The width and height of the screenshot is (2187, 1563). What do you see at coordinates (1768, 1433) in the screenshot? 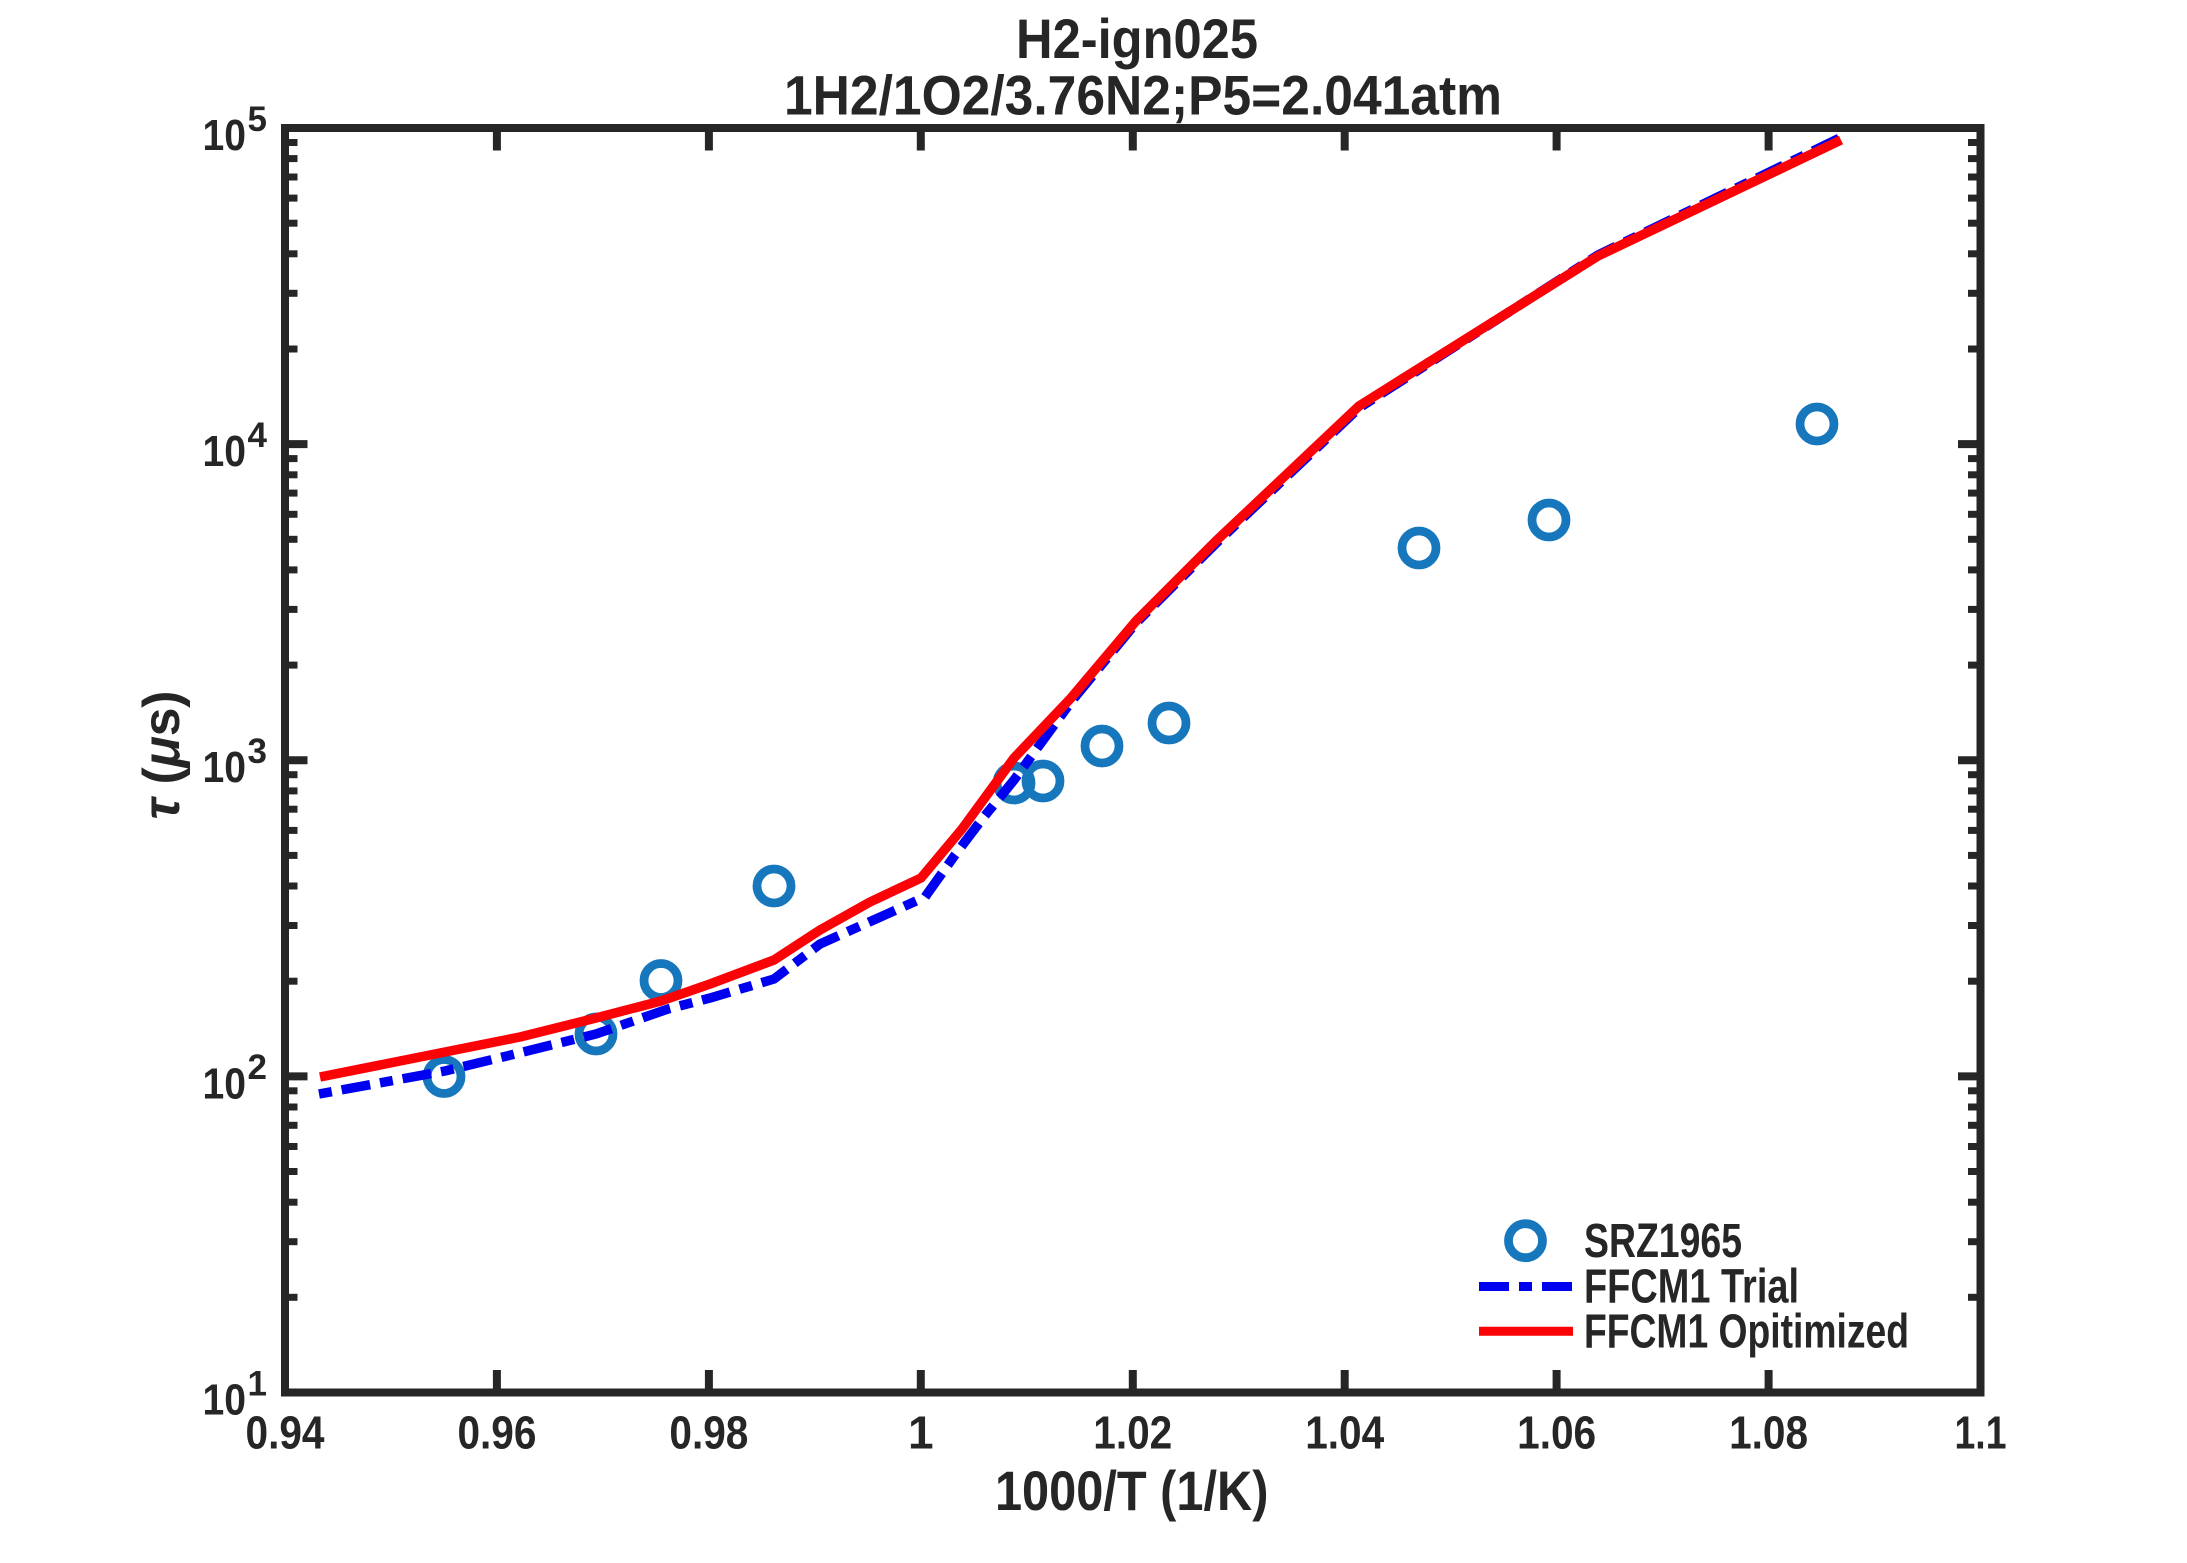
I see `svg-text: 1.08` at bounding box center [1768, 1433].